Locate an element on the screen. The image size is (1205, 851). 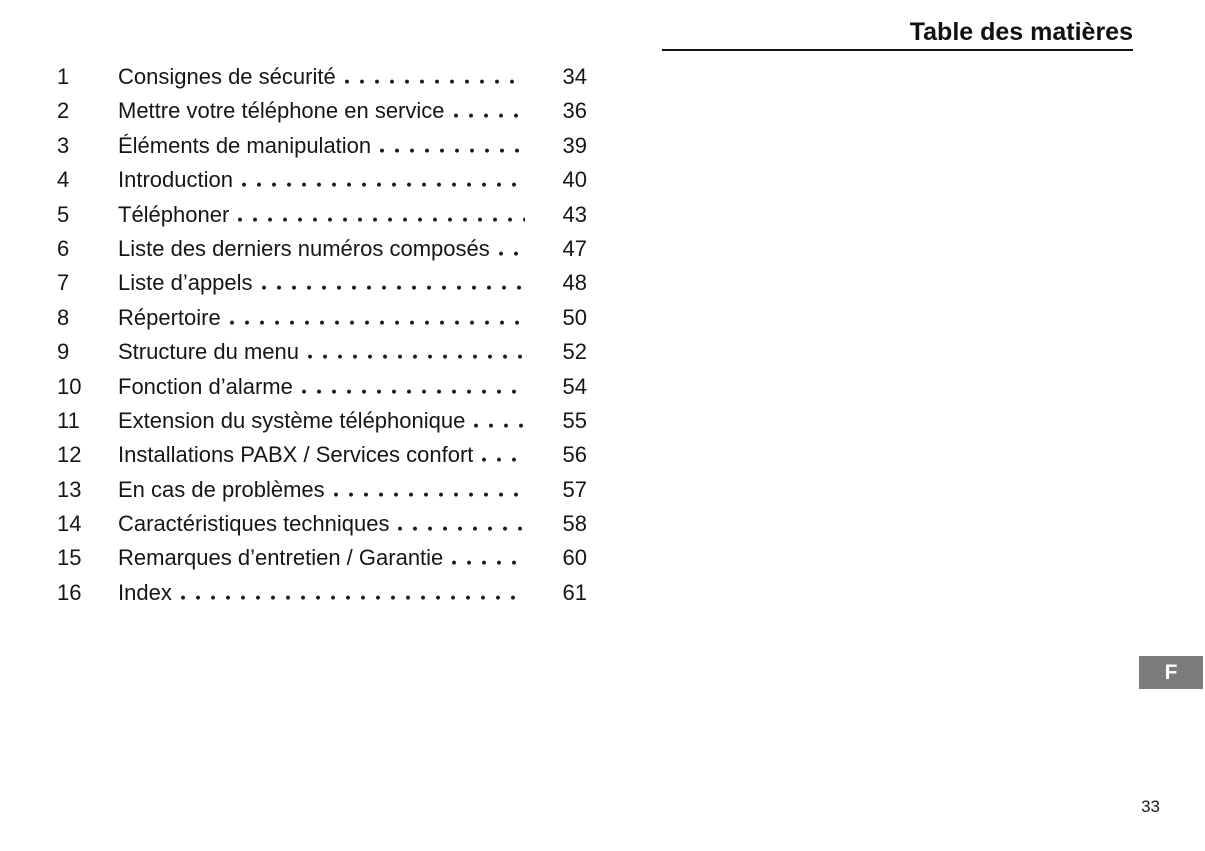
toc-entry-page-number: 54 is located at coordinates (574, 386).